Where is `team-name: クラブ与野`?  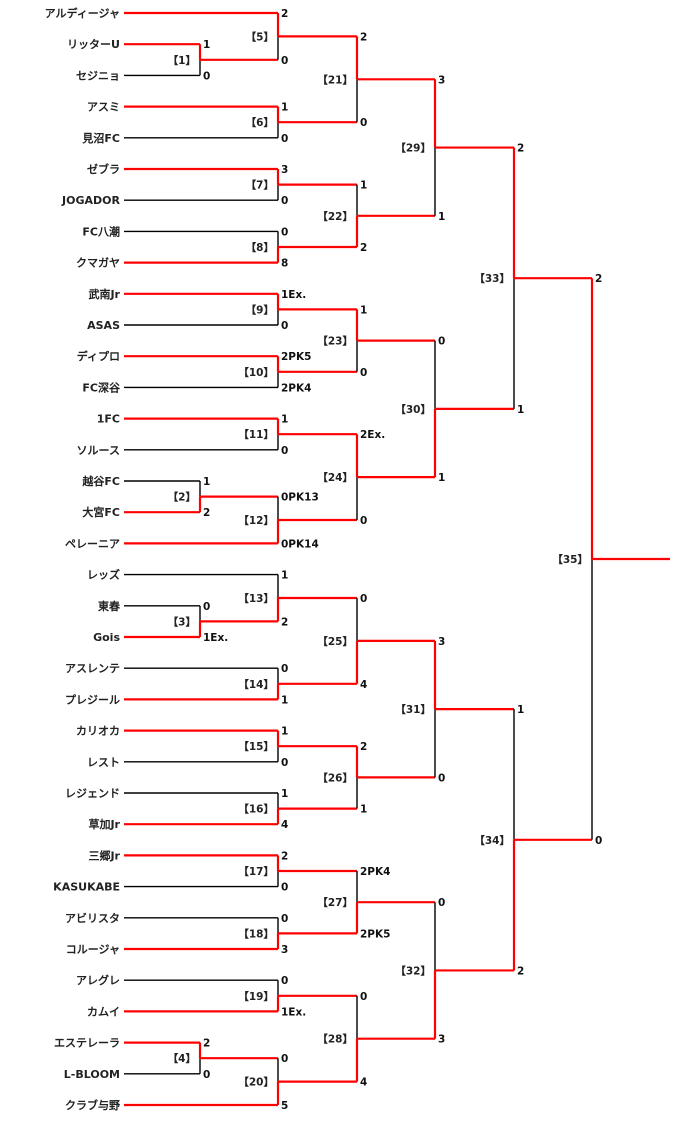 team-name: クラブ与野 is located at coordinates (92, 1105).